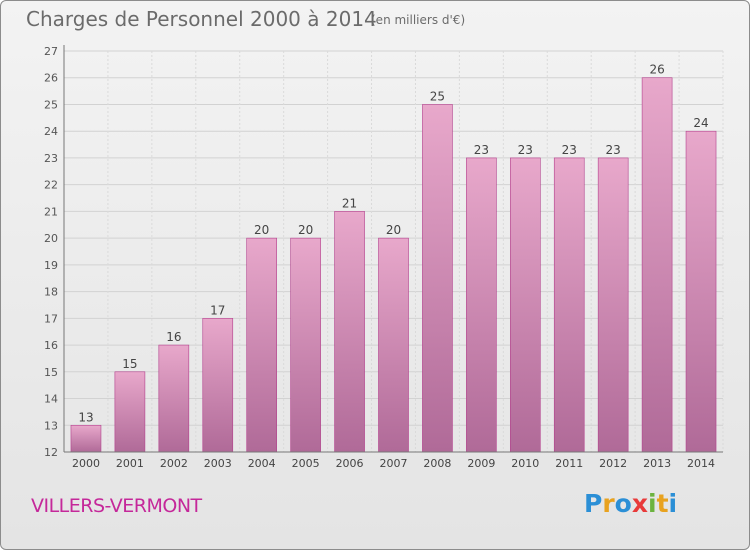 The image size is (750, 550). What do you see at coordinates (657, 265) in the screenshot?
I see `bar-2013` at bounding box center [657, 265].